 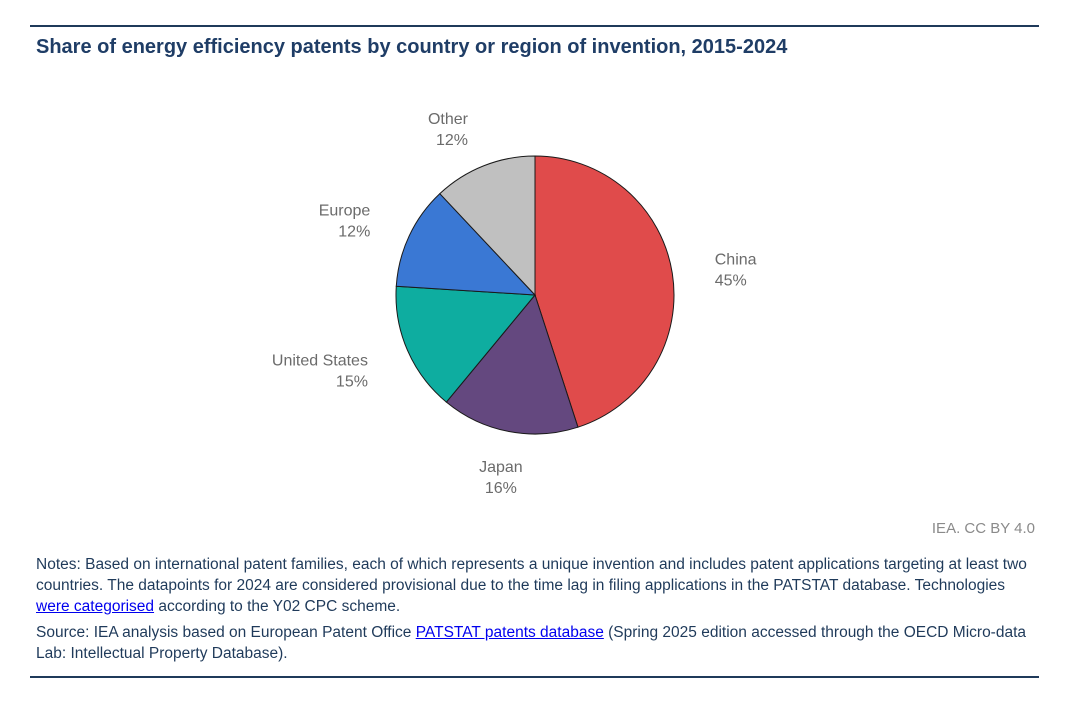 I want to click on slice-label-europe: Europe 12%, so click(x=345, y=222).